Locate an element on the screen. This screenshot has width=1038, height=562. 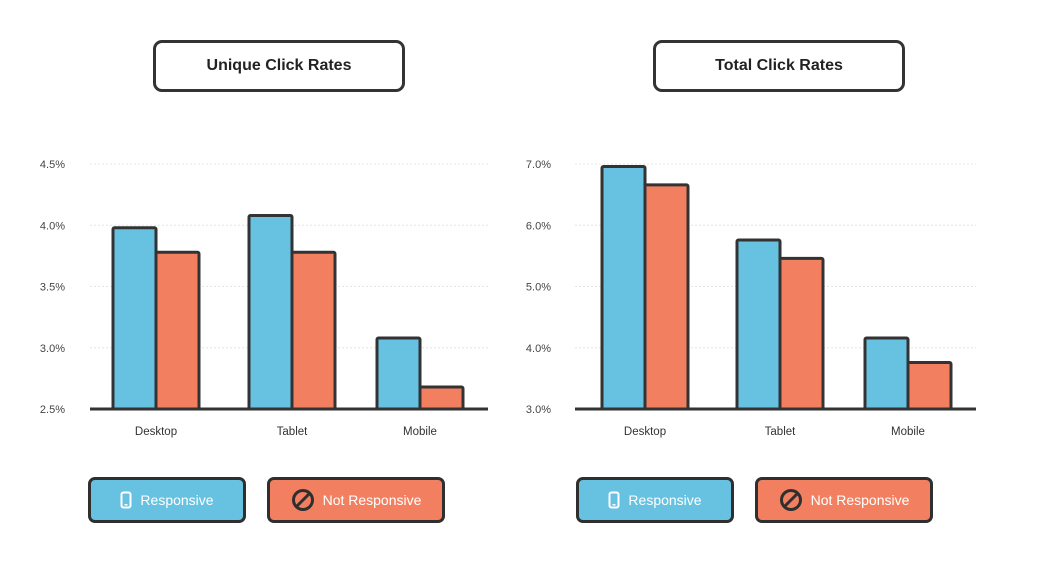
chart-title: Unique Click Rates is located at coordinates (279, 66).